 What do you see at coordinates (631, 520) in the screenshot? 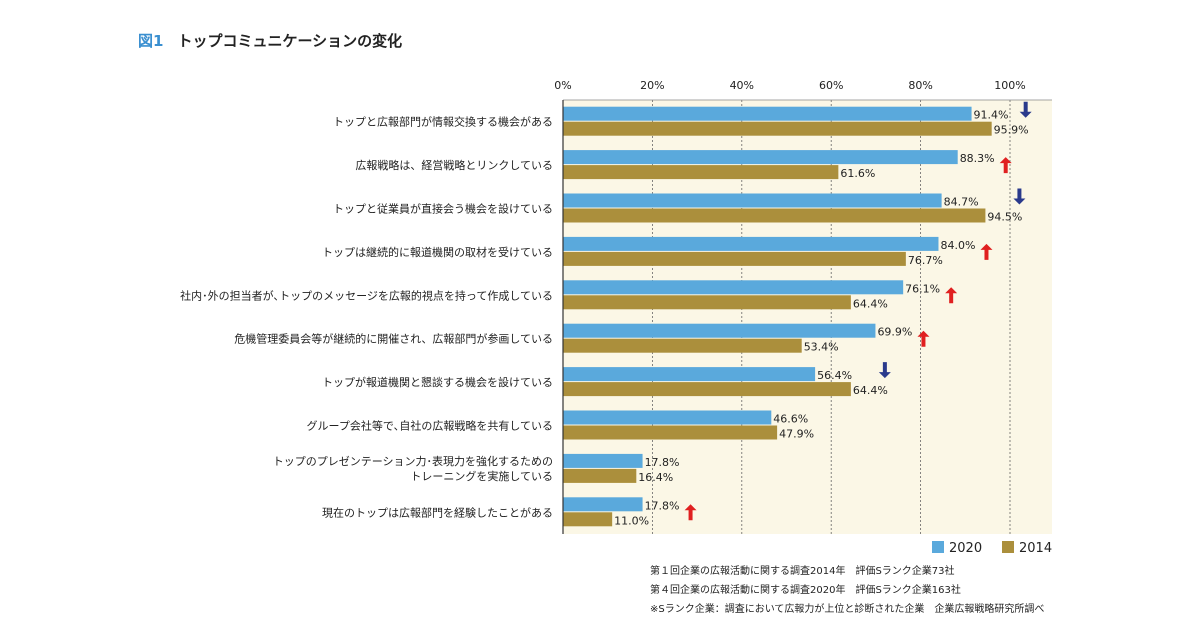
I see `data-label-2014-9: 11.0%` at bounding box center [631, 520].